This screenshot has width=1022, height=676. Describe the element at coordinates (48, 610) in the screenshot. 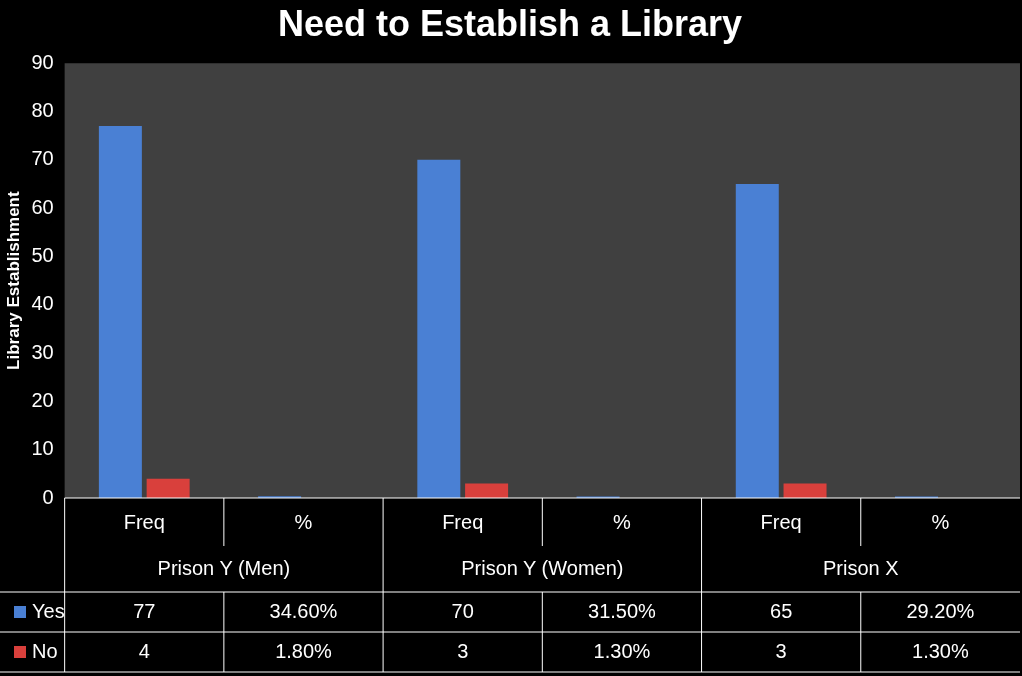

I see `legend-label: Yes` at that location.